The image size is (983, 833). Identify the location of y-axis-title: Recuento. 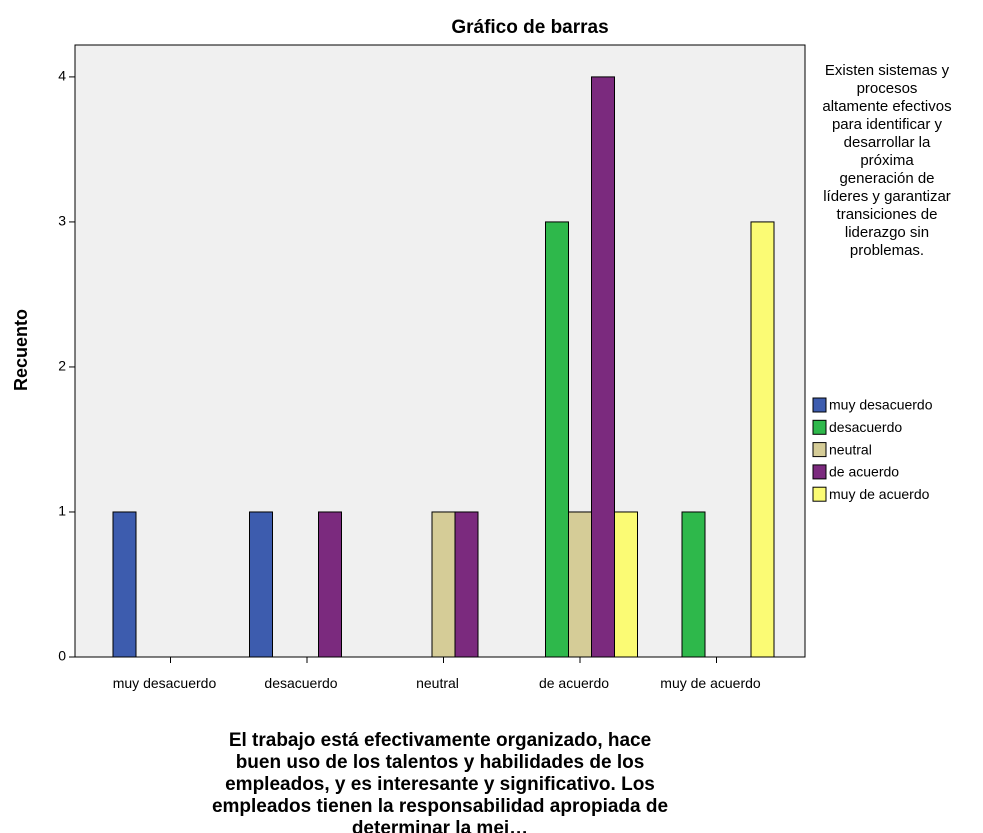
(21, 350).